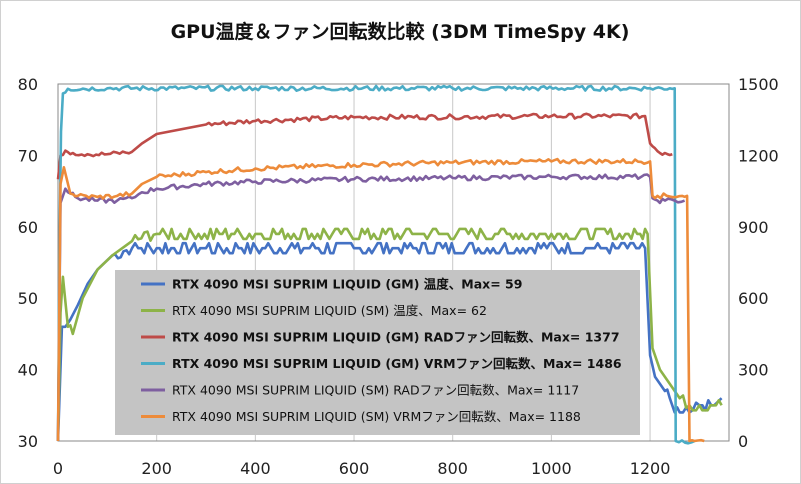 This screenshot has width=801, height=484. I want to click on y-left-tick-label: 60, so click(28, 227).